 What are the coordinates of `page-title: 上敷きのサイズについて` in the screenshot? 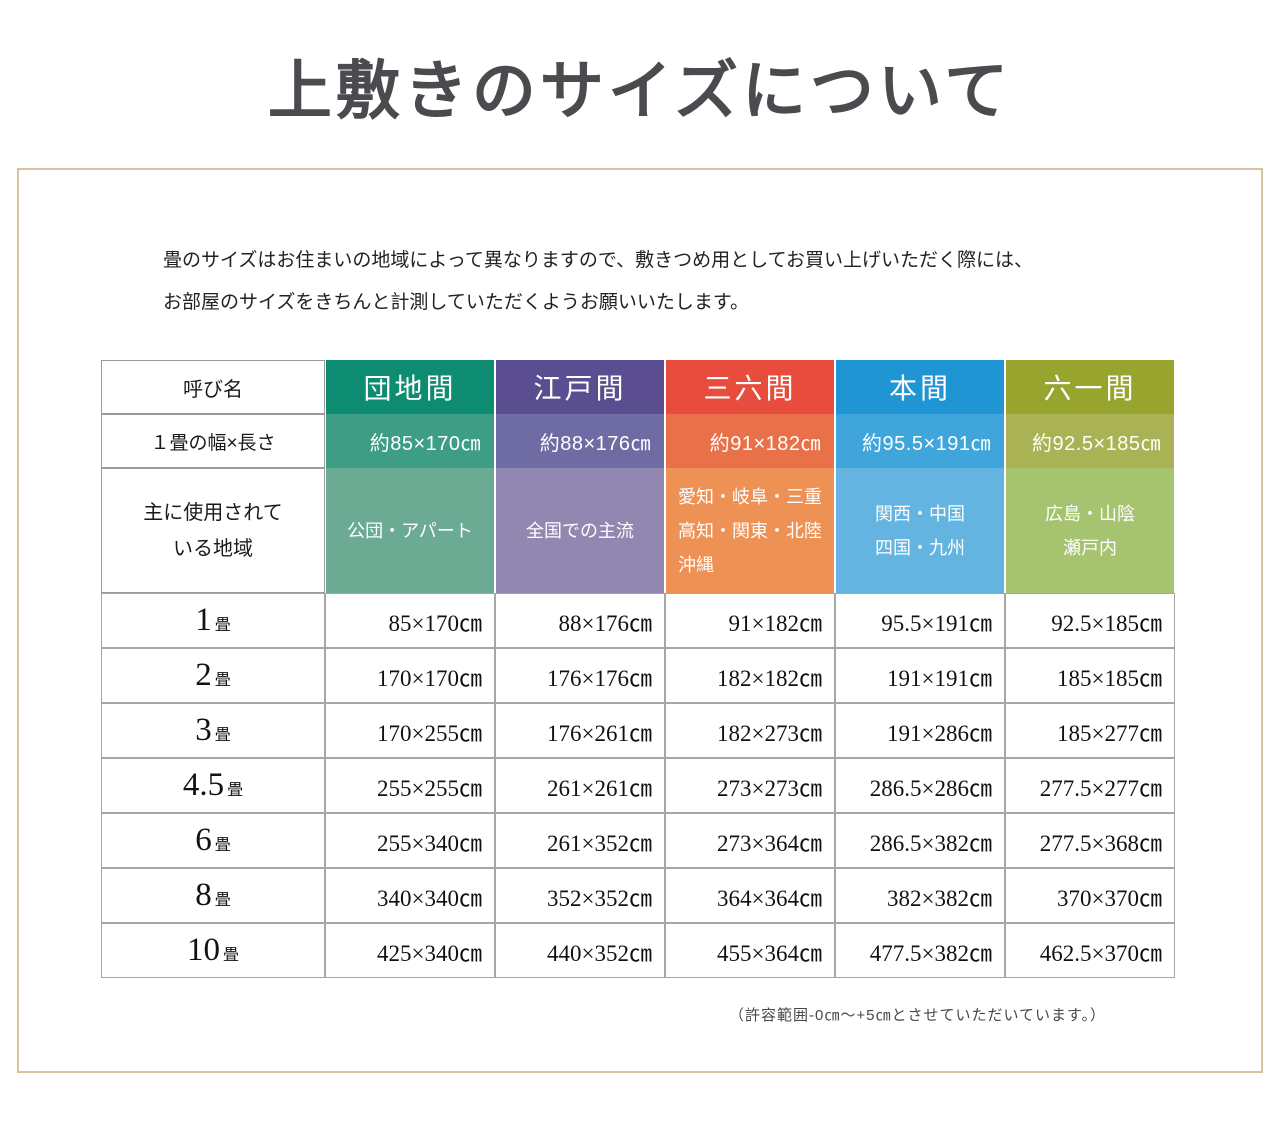 It's located at (640, 91).